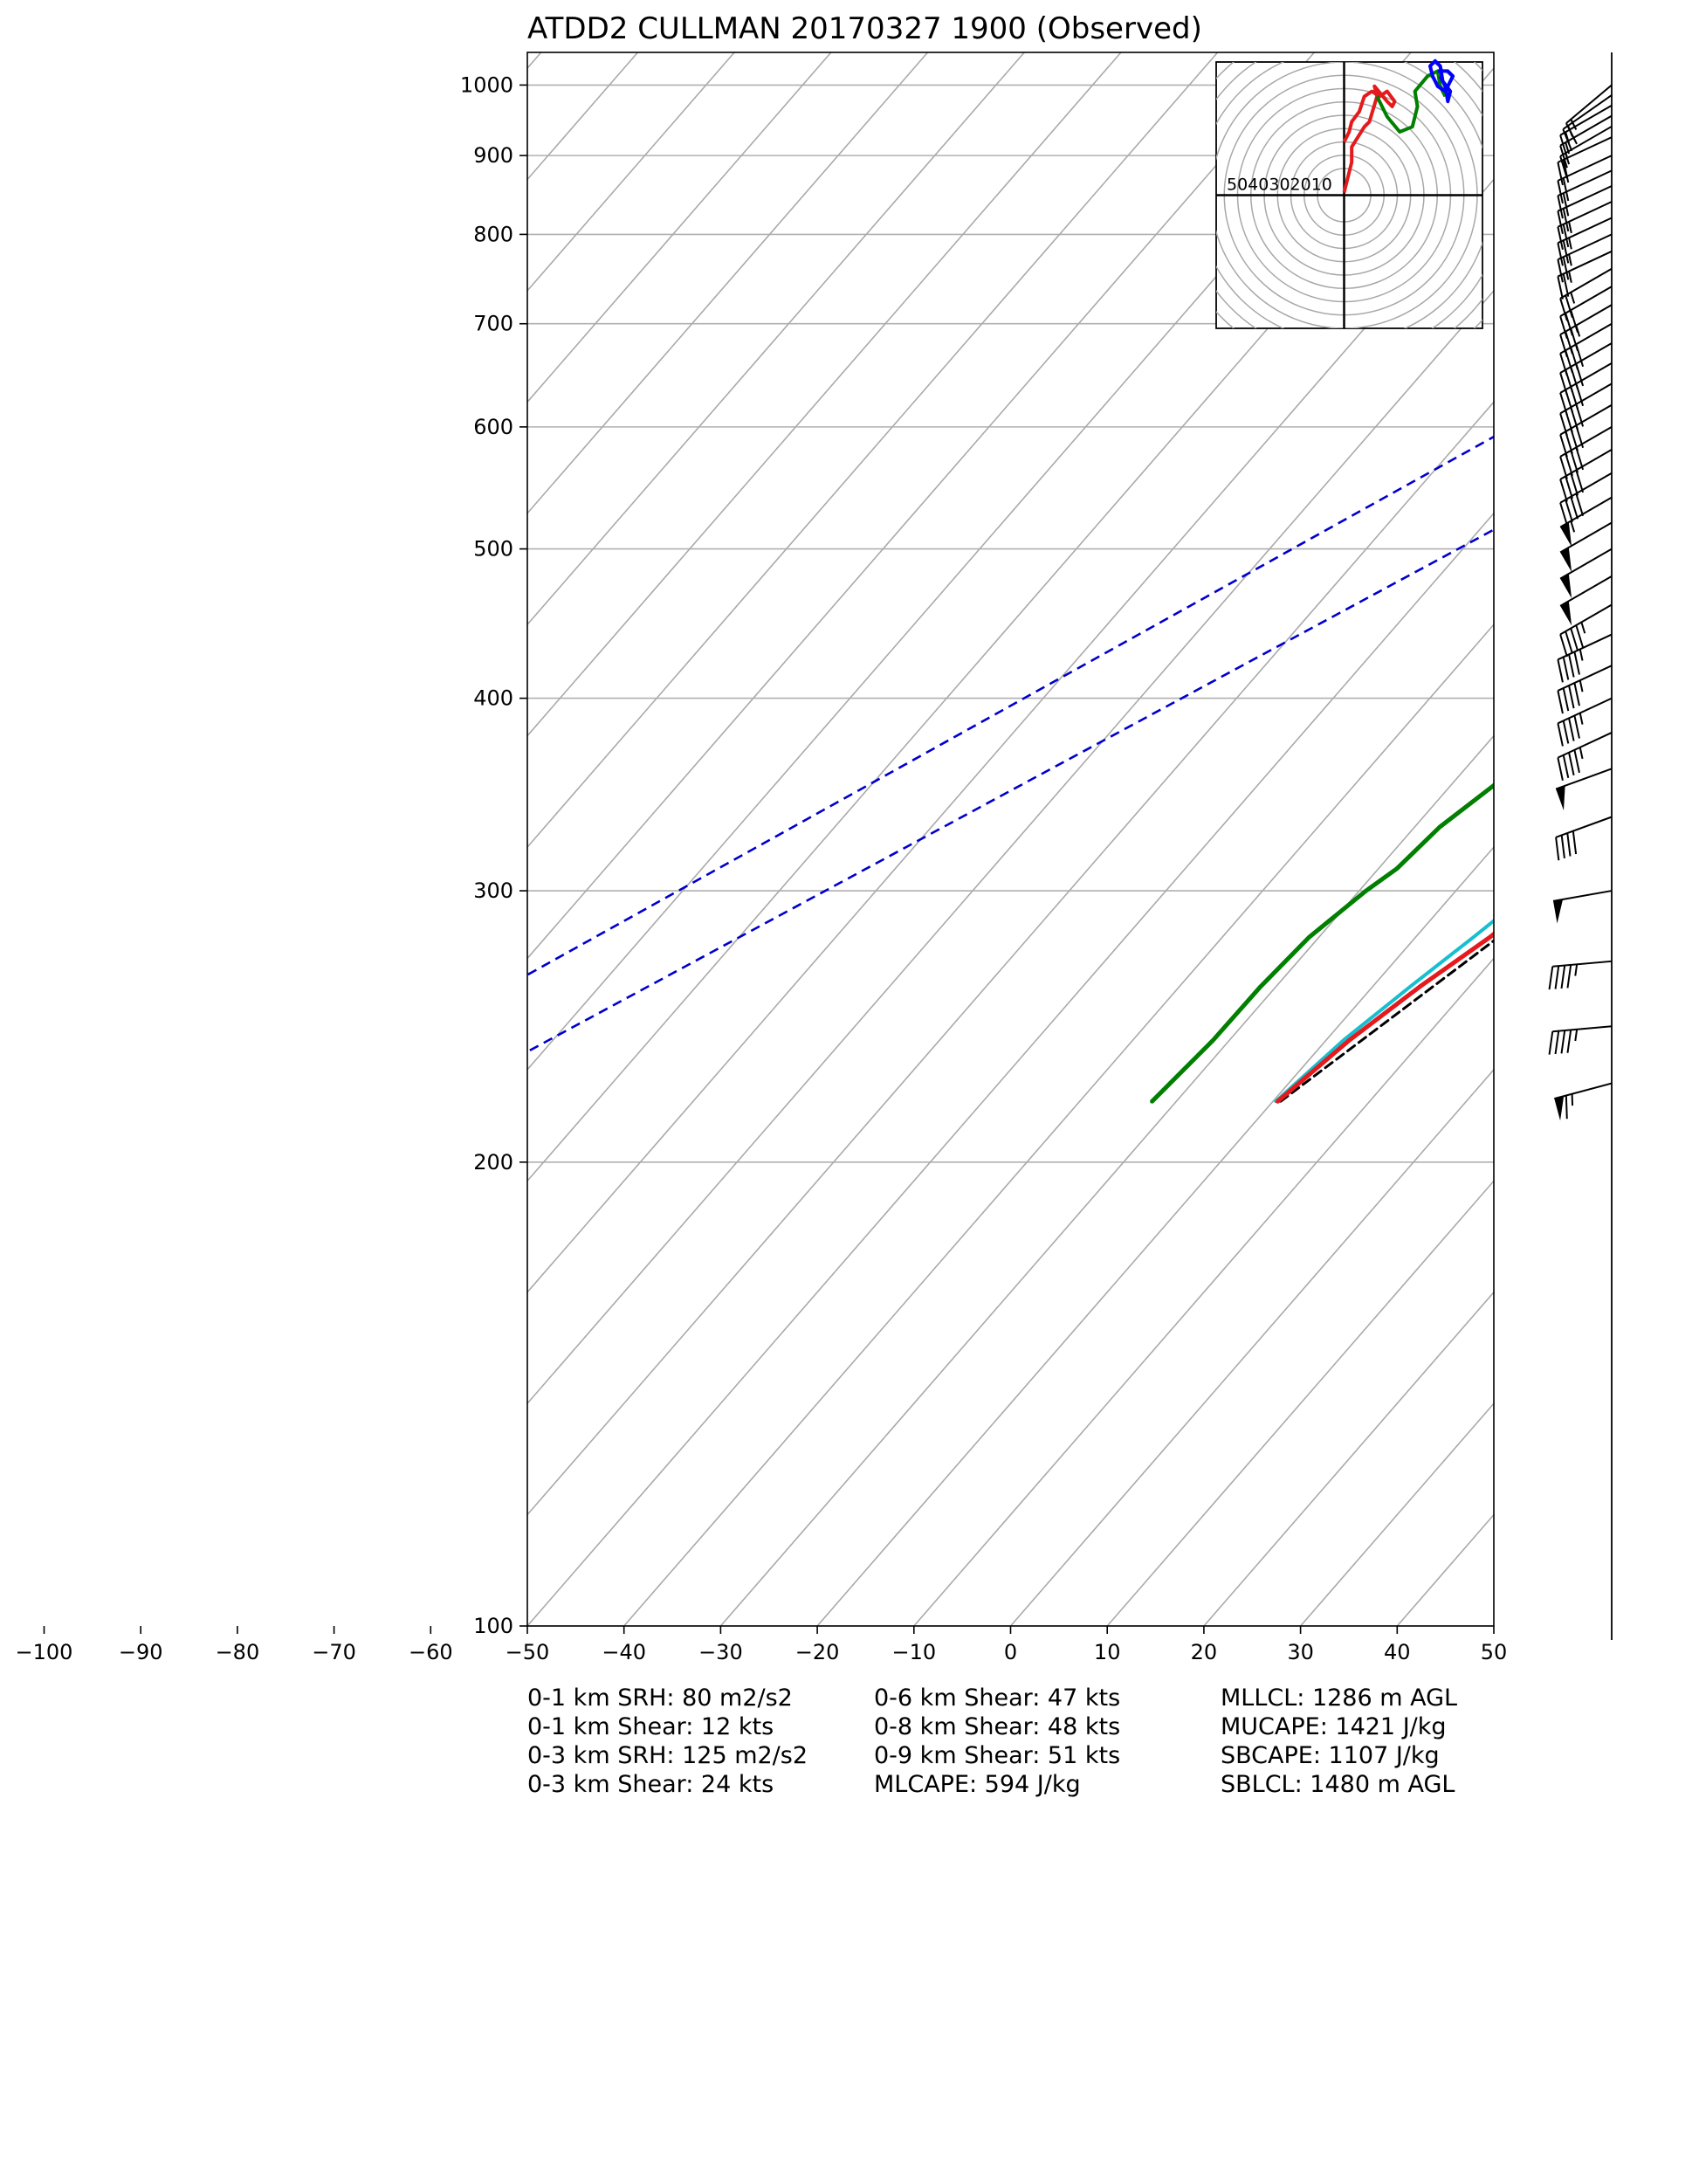  I want to click on temperature-tick-label: −100, so click(44, 1652).